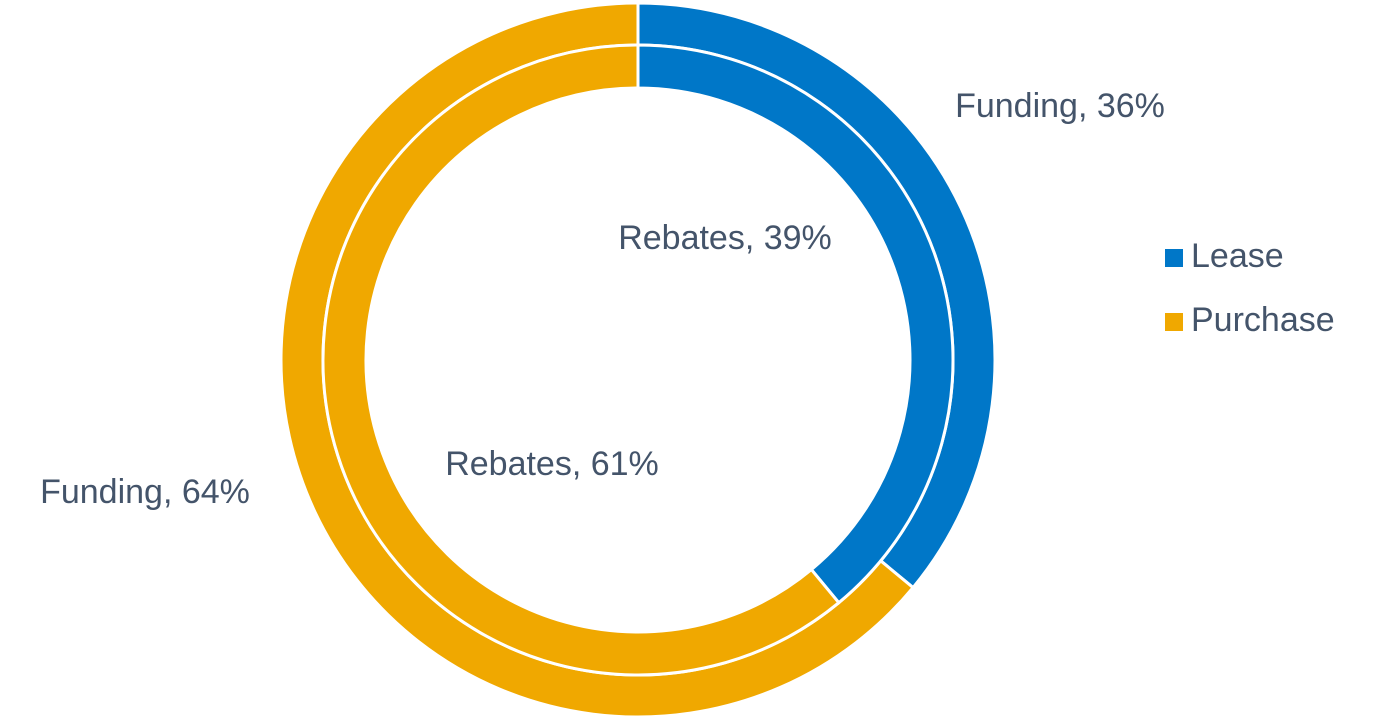 The height and width of the screenshot is (722, 1377). I want to click on data-label: Rebates, 39%, so click(725, 238).